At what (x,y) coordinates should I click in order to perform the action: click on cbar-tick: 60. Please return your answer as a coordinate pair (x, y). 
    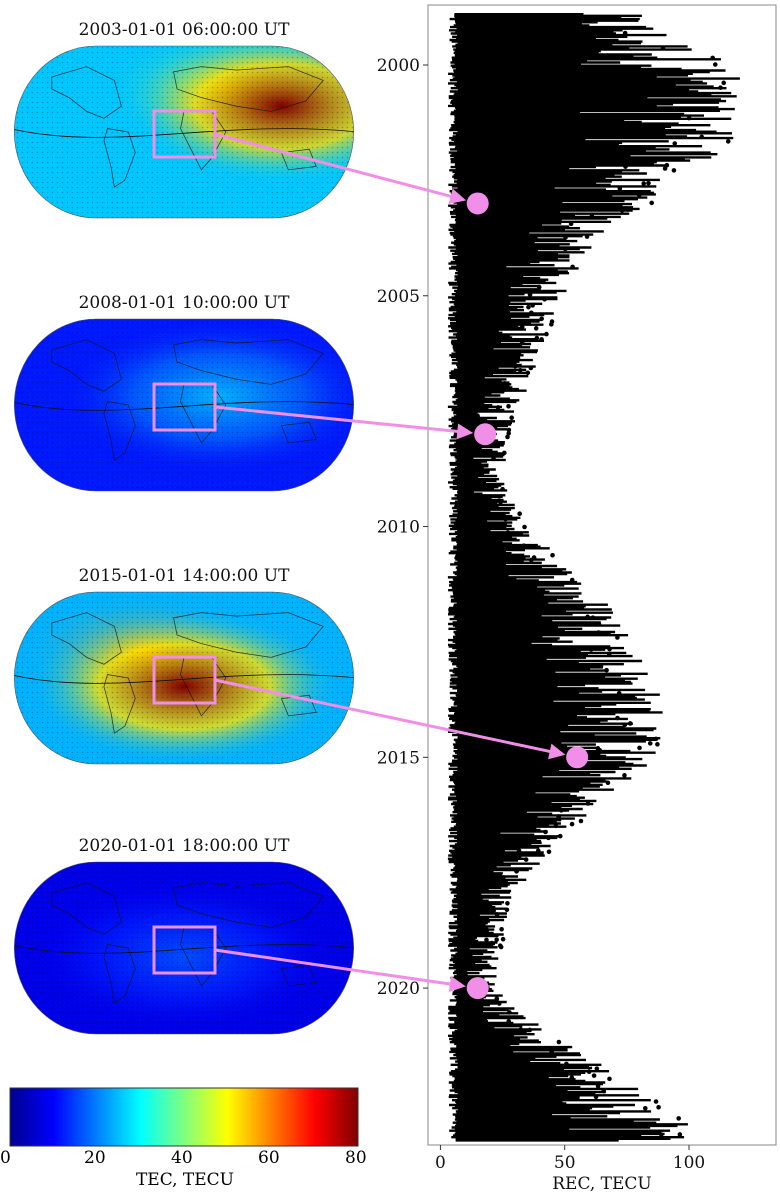
    Looking at the image, I should click on (269, 1158).